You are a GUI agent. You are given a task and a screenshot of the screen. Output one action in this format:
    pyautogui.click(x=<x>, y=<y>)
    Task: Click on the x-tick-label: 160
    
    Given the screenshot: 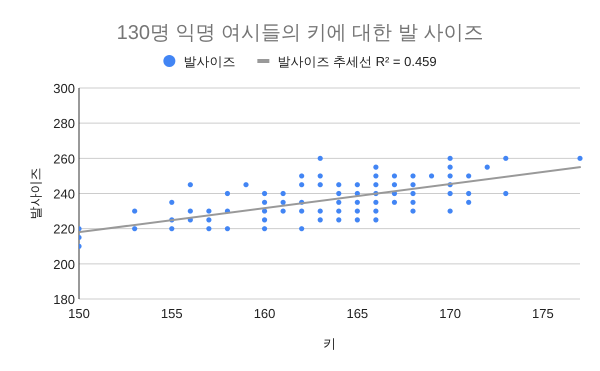 What is the action you would take?
    pyautogui.click(x=265, y=313)
    